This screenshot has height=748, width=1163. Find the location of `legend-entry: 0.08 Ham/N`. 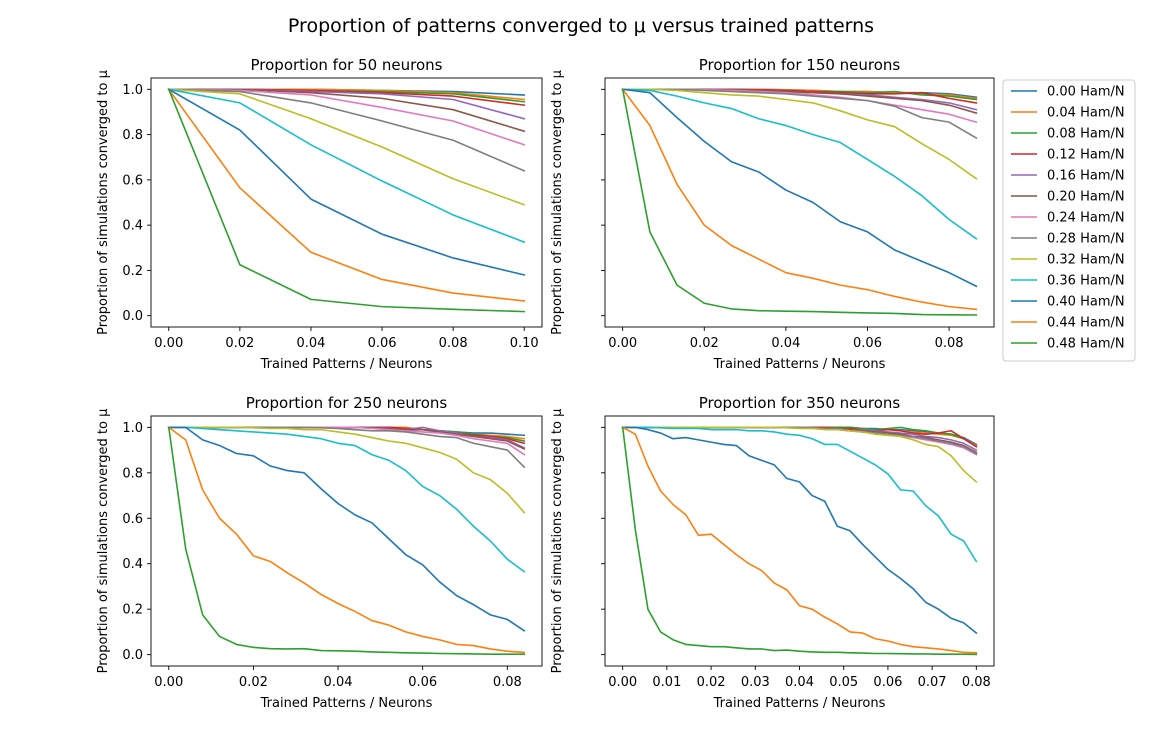

legend-entry: 0.08 Ham/N is located at coordinates (1086, 134).